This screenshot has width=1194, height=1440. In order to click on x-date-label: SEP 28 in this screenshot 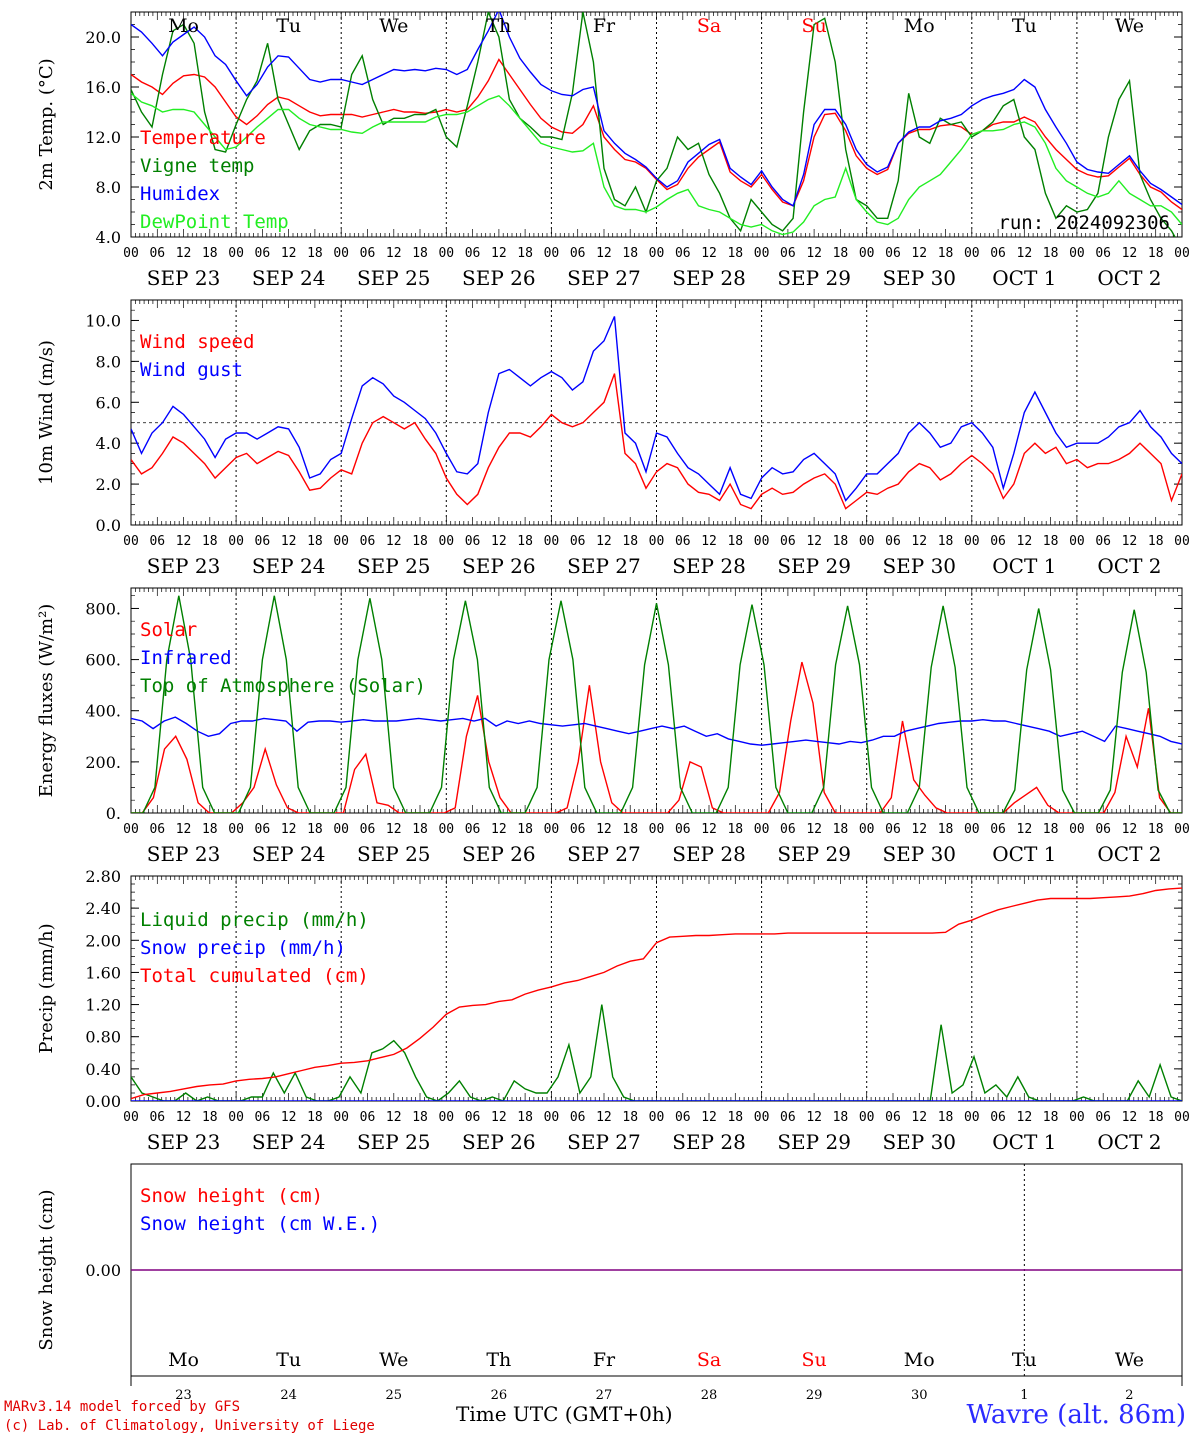, I will do `click(709, 854)`.